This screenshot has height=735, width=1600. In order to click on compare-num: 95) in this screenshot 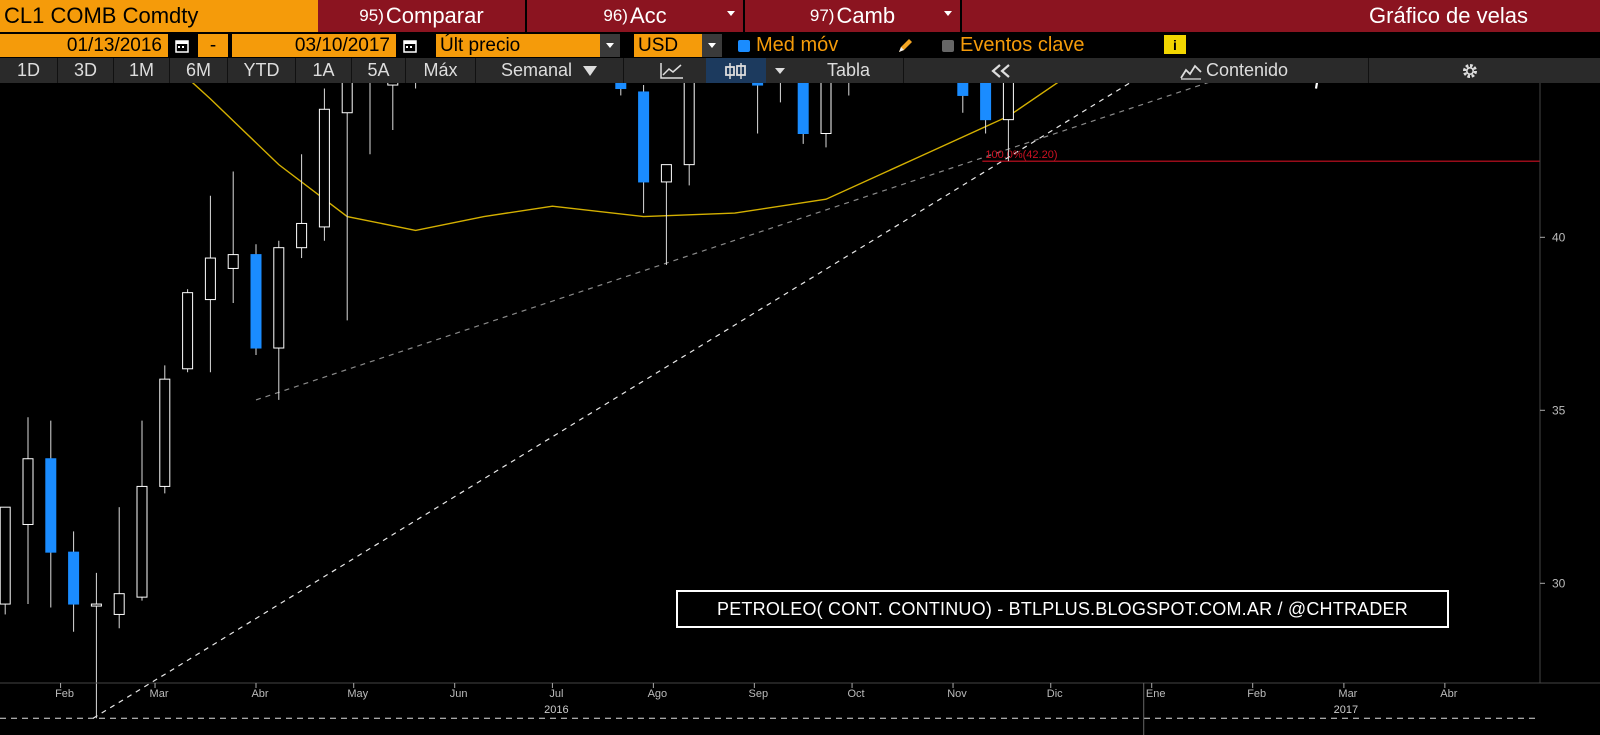, I will do `click(371, 15)`.